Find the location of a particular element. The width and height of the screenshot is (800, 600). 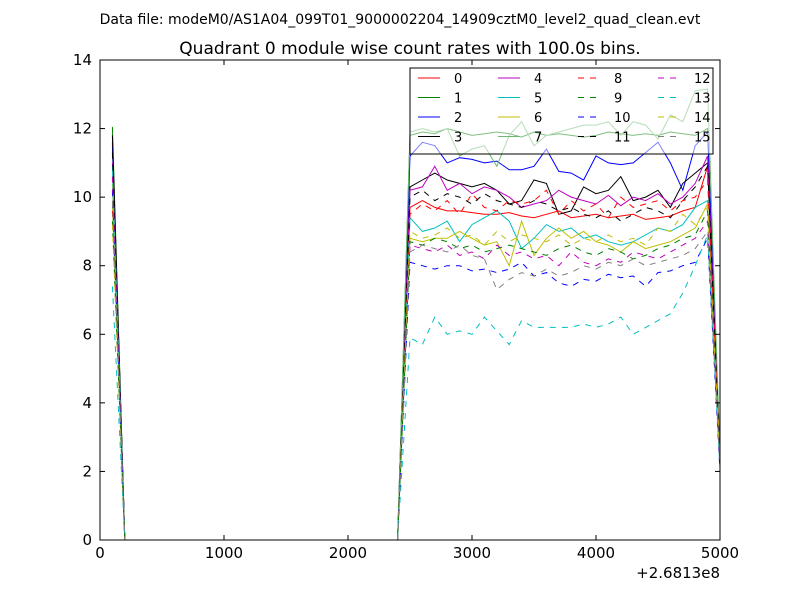

y-tick-label: 8 is located at coordinates (87, 266).